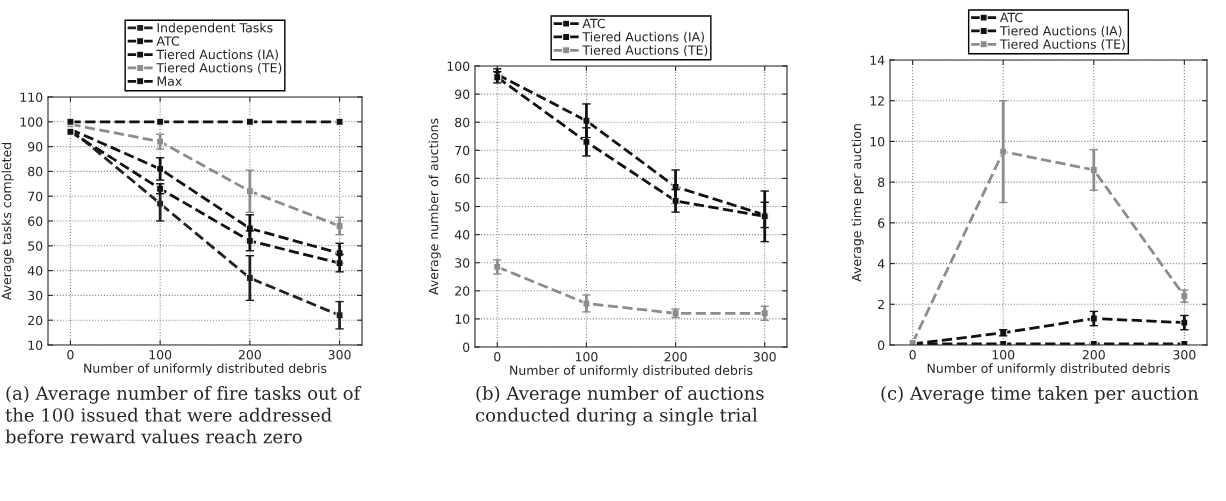 The height and width of the screenshot is (501, 1226). I want to click on y-tick-label: 8, so click(881, 182).